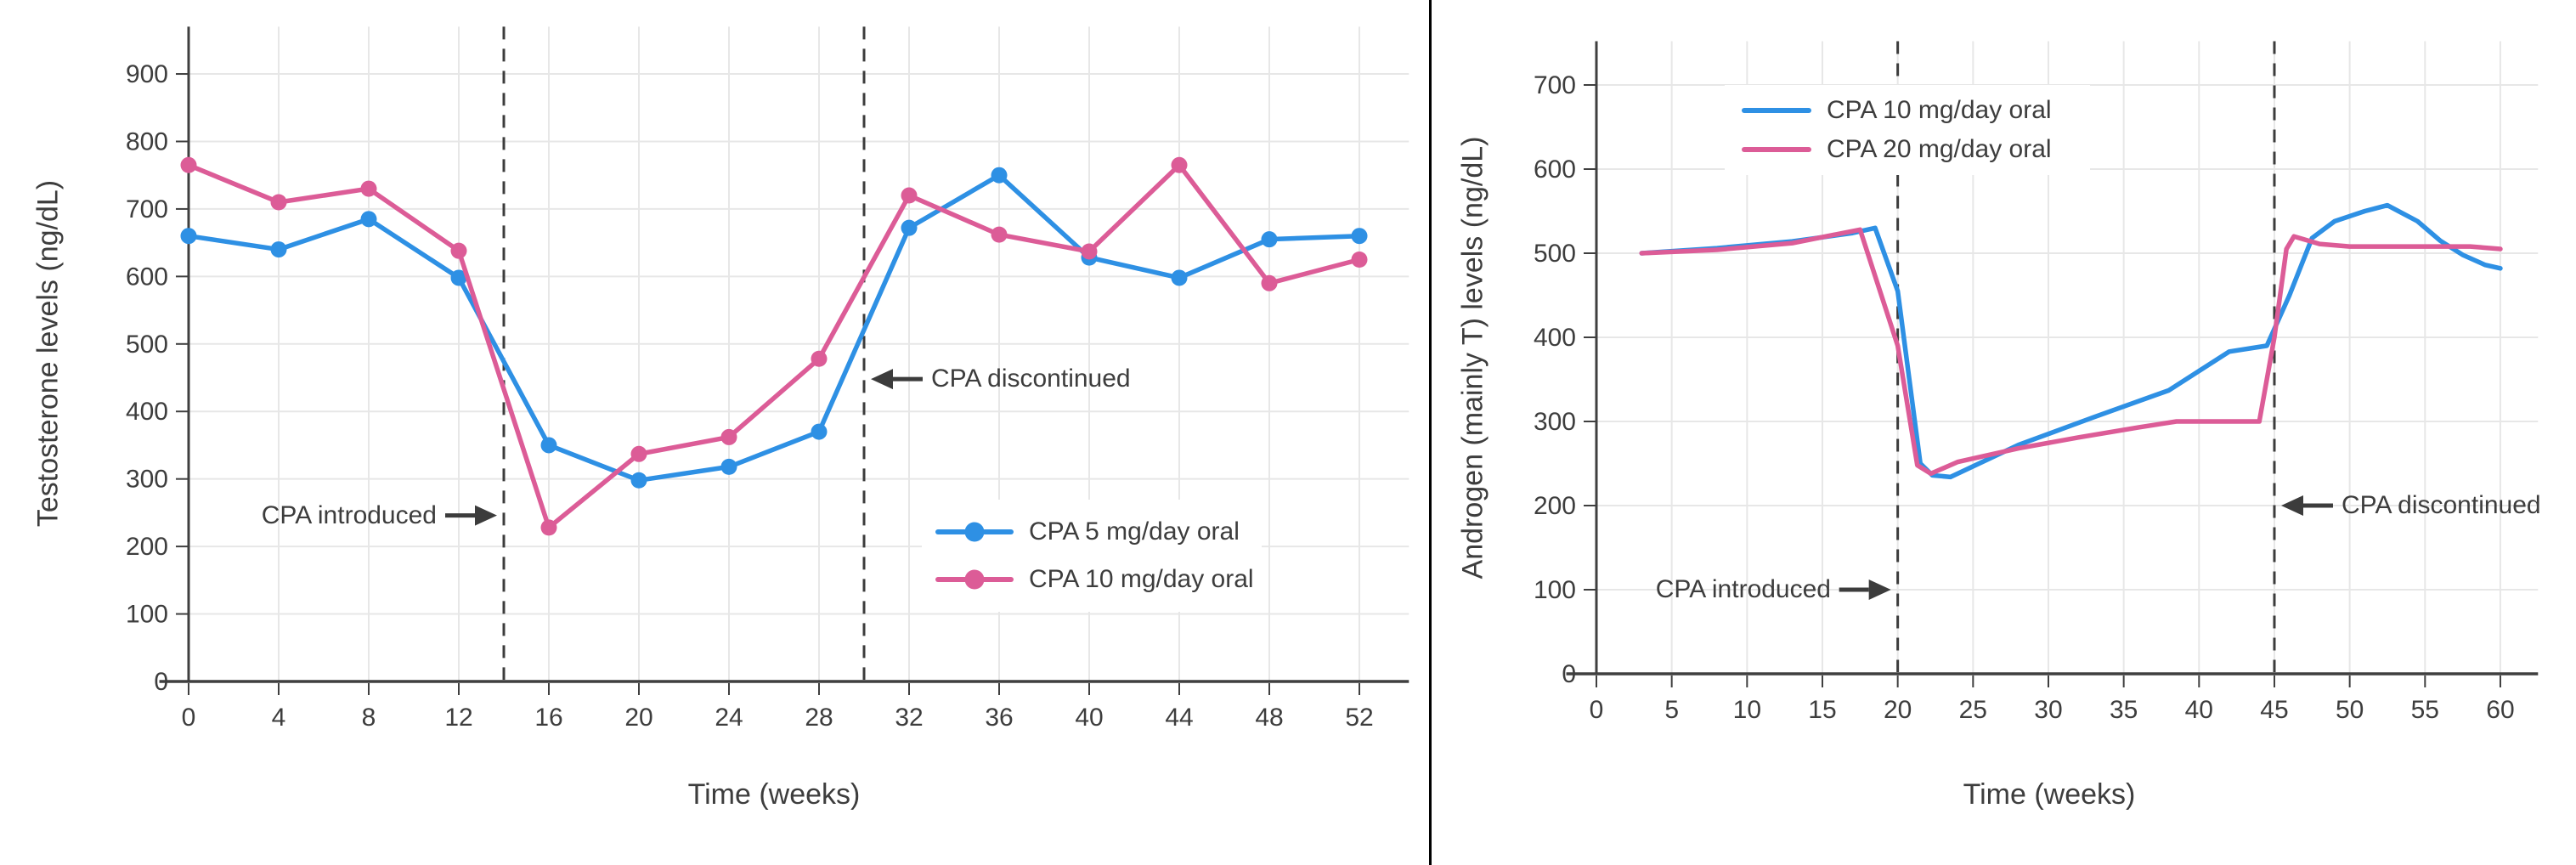  What do you see at coordinates (1269, 718) in the screenshot?
I see `x-tick-label: 48` at bounding box center [1269, 718].